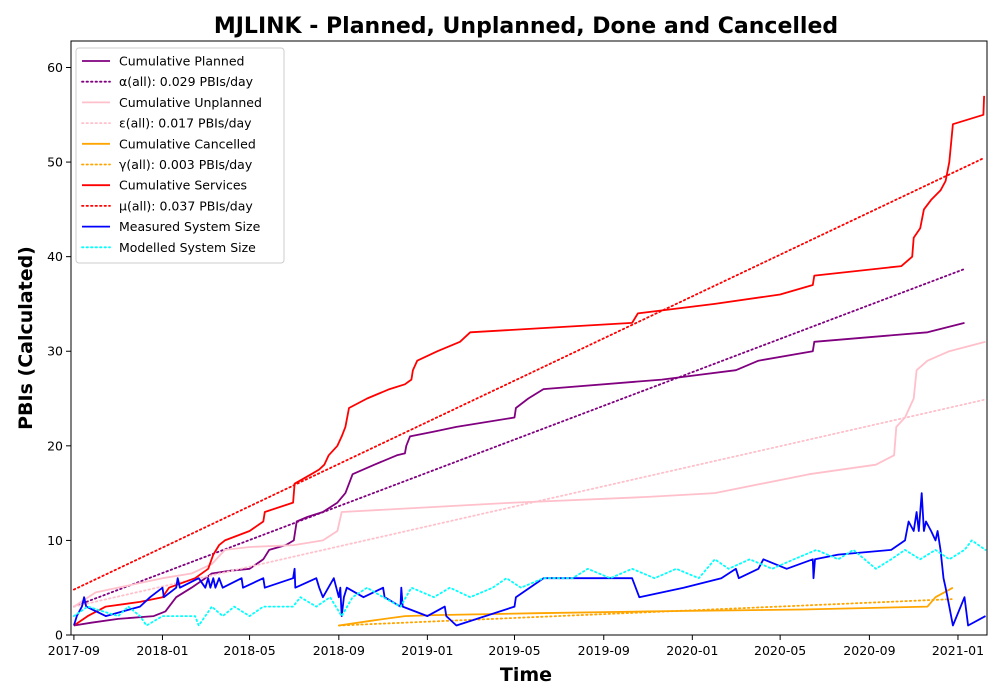 This screenshot has height=700, width=1000. Describe the element at coordinates (958, 650) in the screenshot. I see `x-tick-label: 2021-01` at that location.